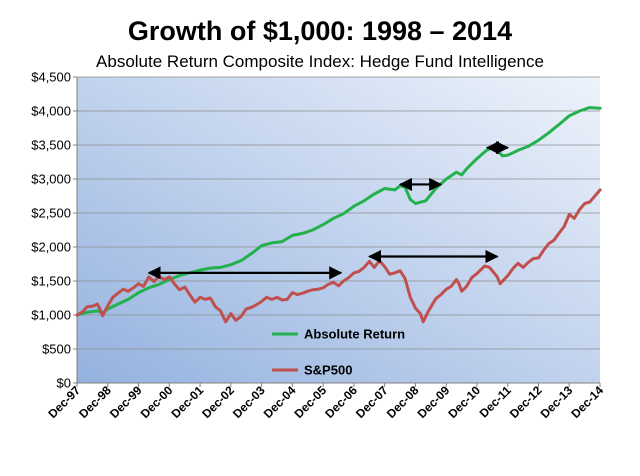 Image resolution: width=640 pixels, height=476 pixels. What do you see at coordinates (403, 402) in the screenshot?
I see `x-tick-label: Dec-08` at bounding box center [403, 402].